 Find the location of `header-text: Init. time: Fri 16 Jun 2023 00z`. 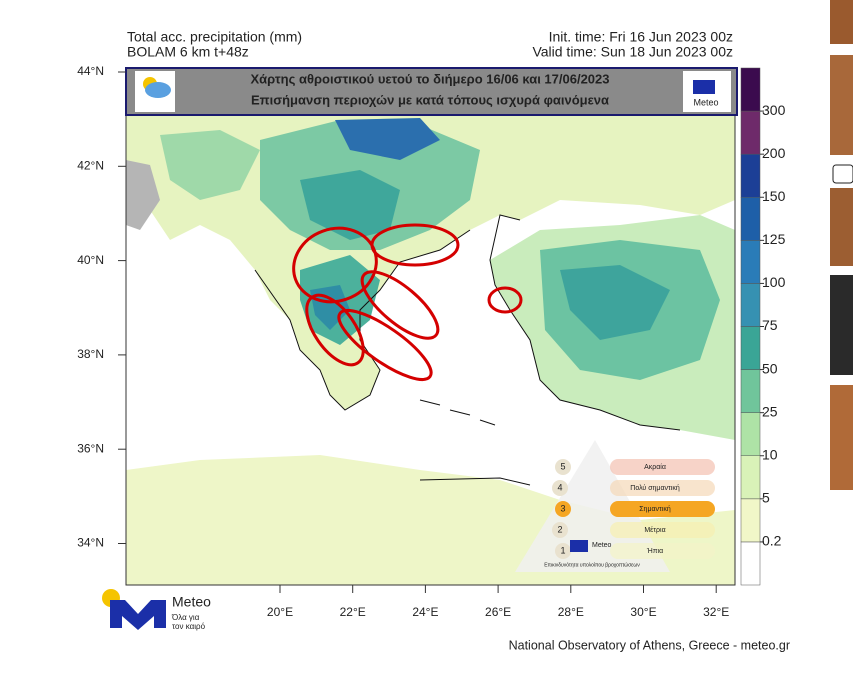

header-text: Init. time: Fri 16 Jun 2023 00z is located at coordinates (641, 37).